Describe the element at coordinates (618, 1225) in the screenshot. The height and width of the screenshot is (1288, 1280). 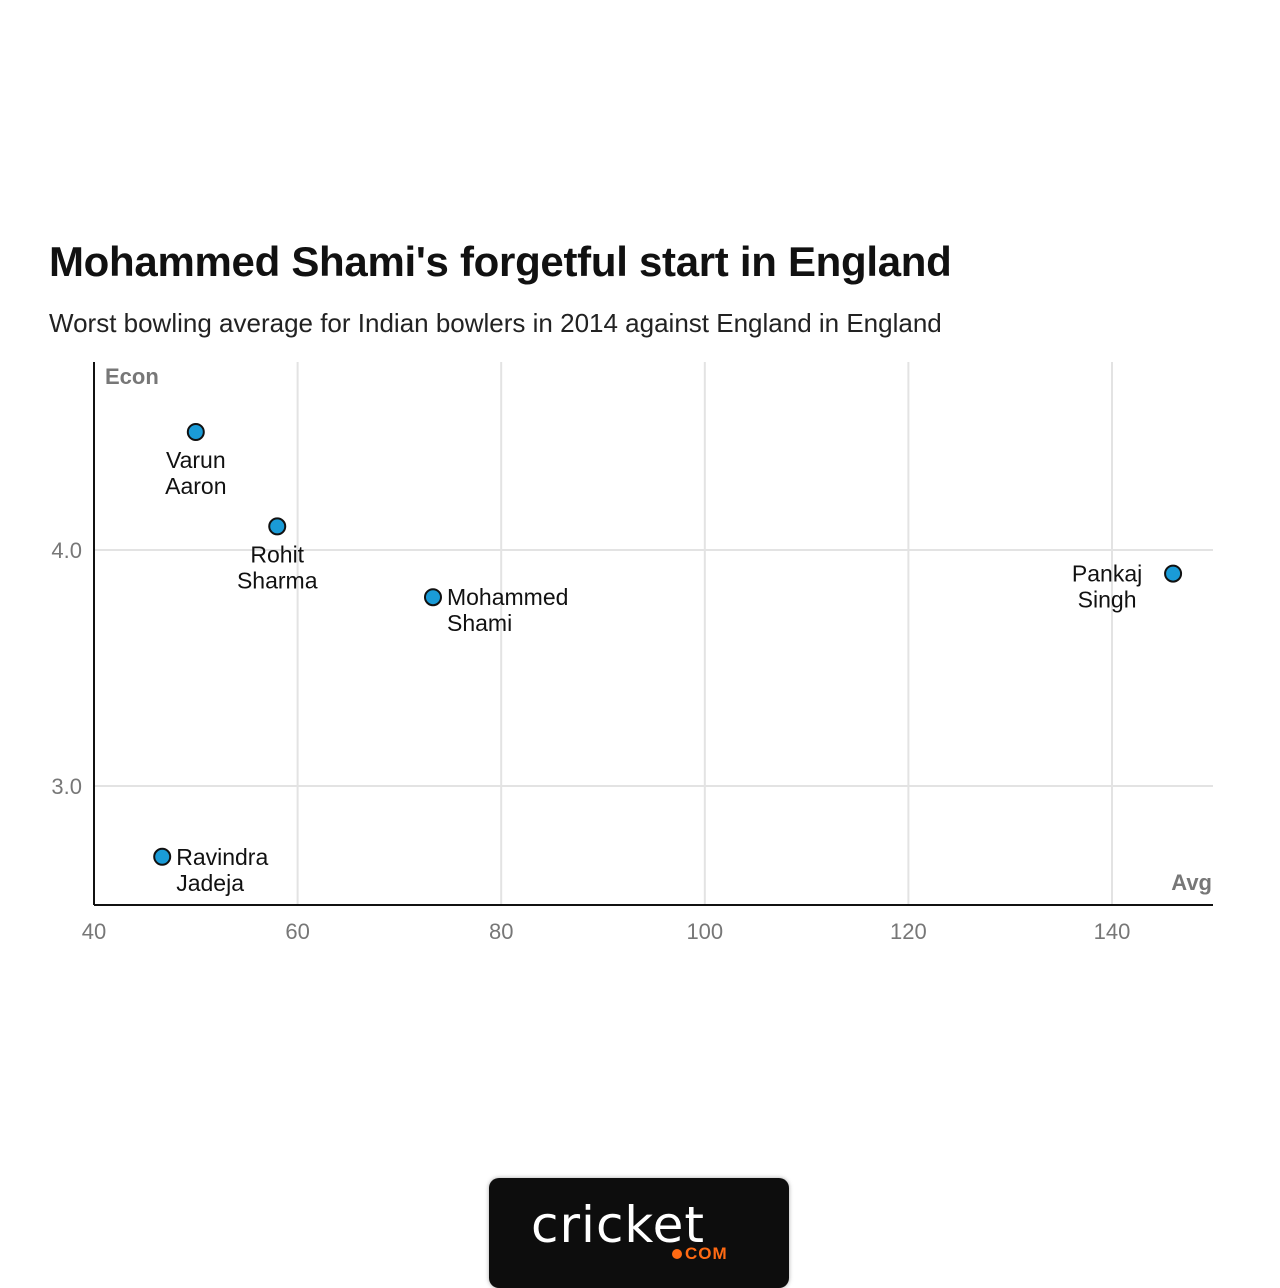
I see `logo-wordmark: cricket` at that location.